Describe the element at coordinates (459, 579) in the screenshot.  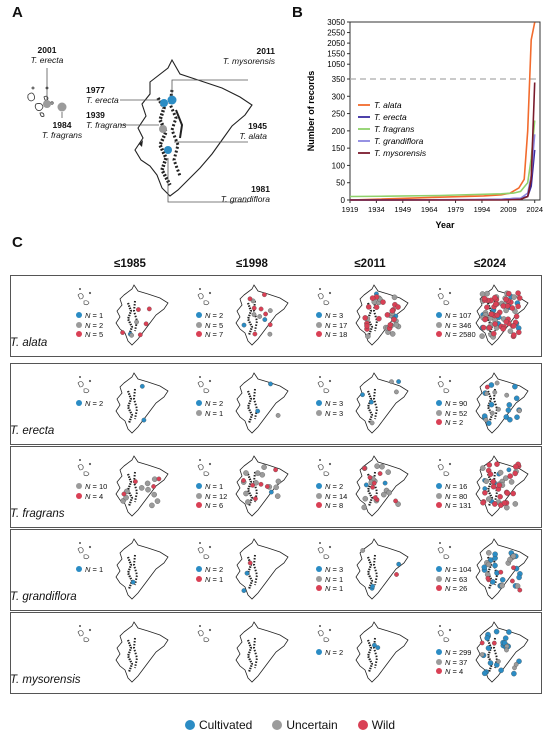
I see `count-value: = 63` at that location.